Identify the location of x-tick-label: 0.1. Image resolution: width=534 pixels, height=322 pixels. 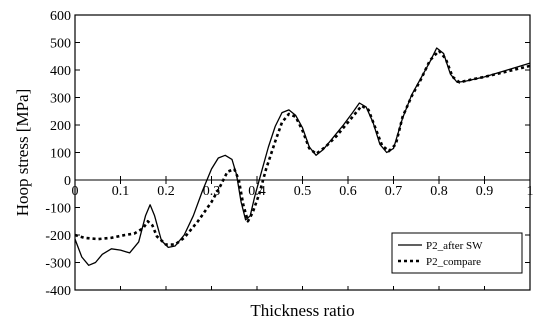
(121, 191).